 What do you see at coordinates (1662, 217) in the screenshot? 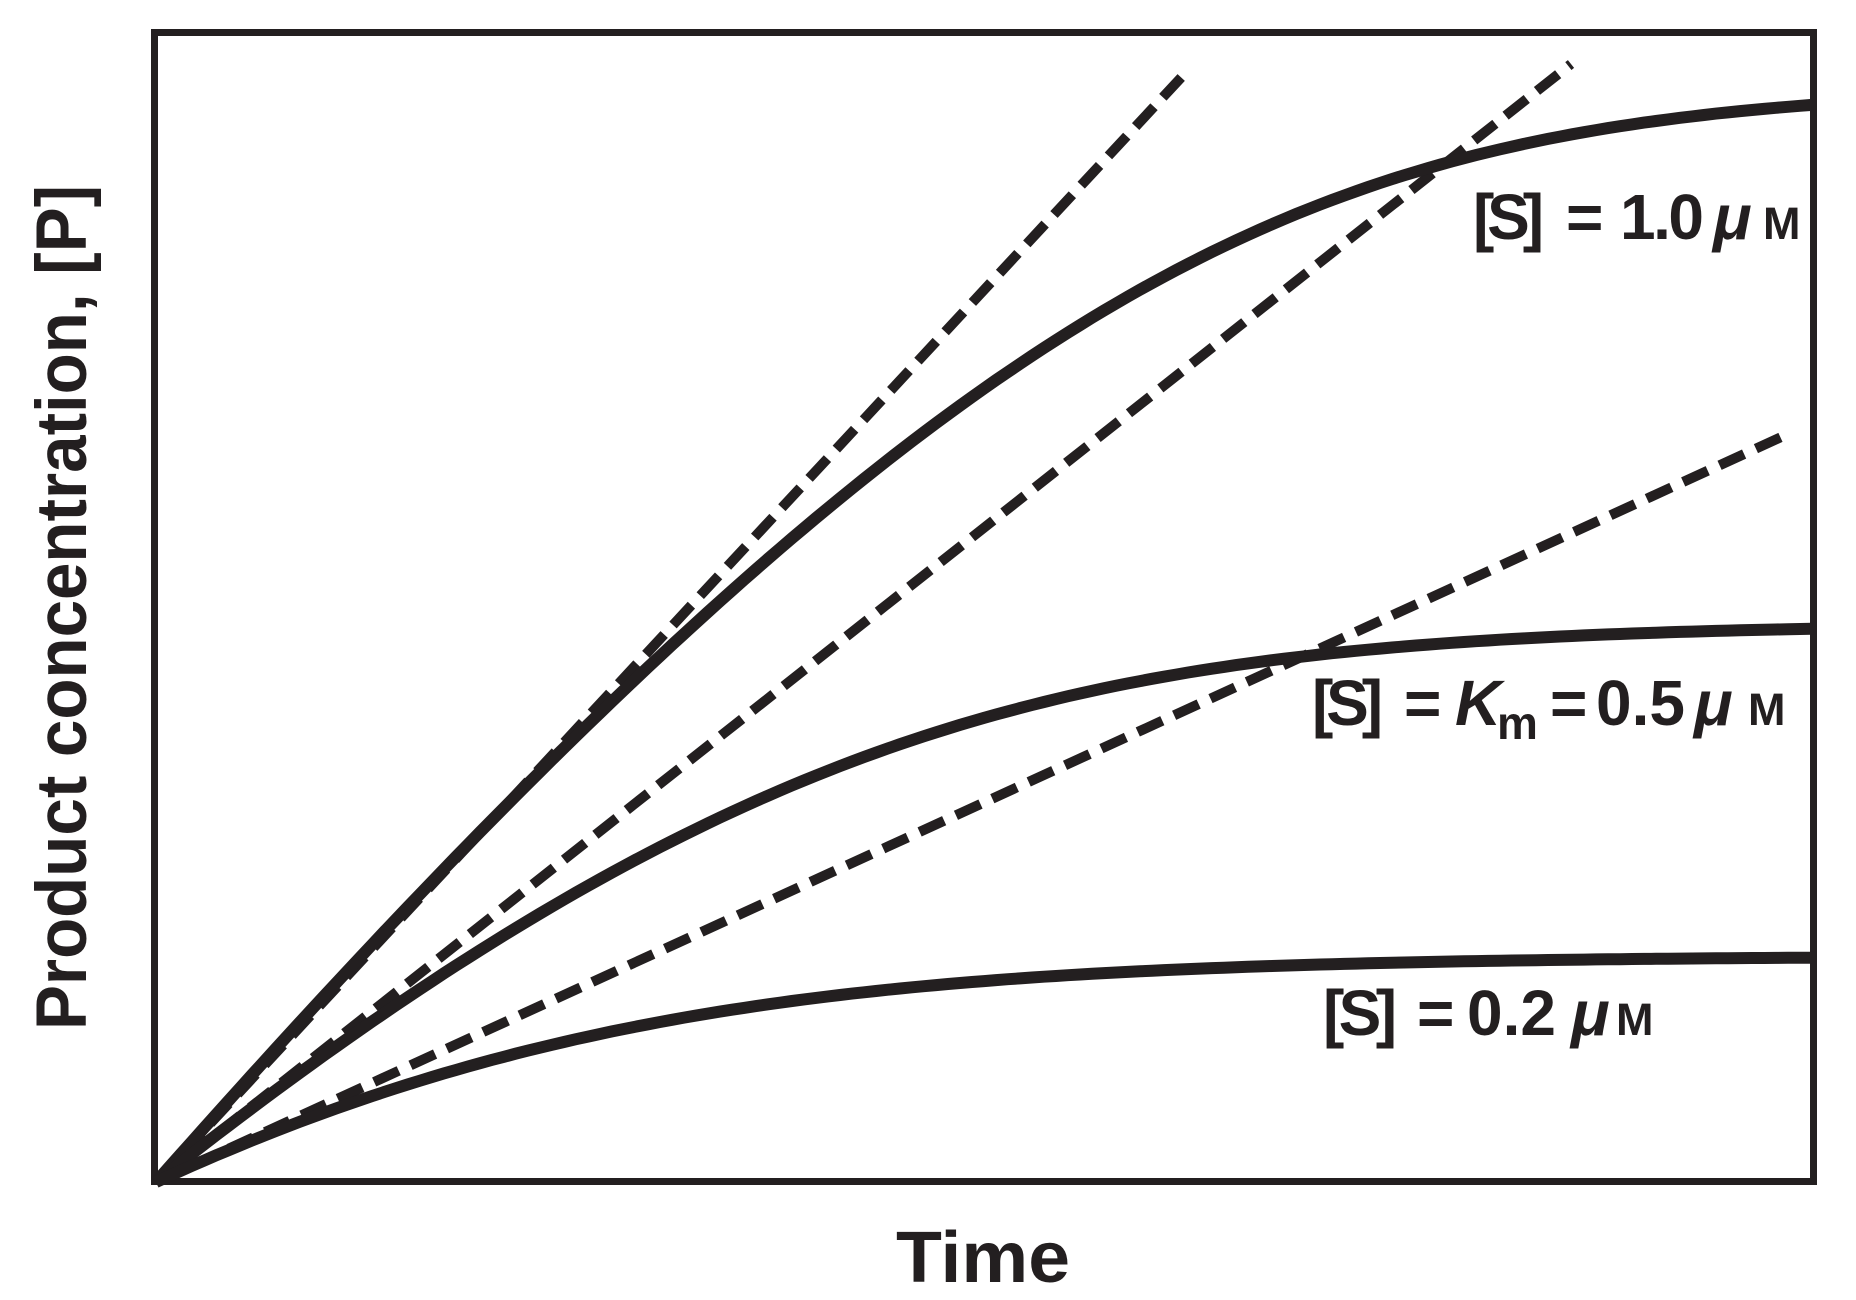
I see `svg-text: 1.0` at bounding box center [1662, 217].